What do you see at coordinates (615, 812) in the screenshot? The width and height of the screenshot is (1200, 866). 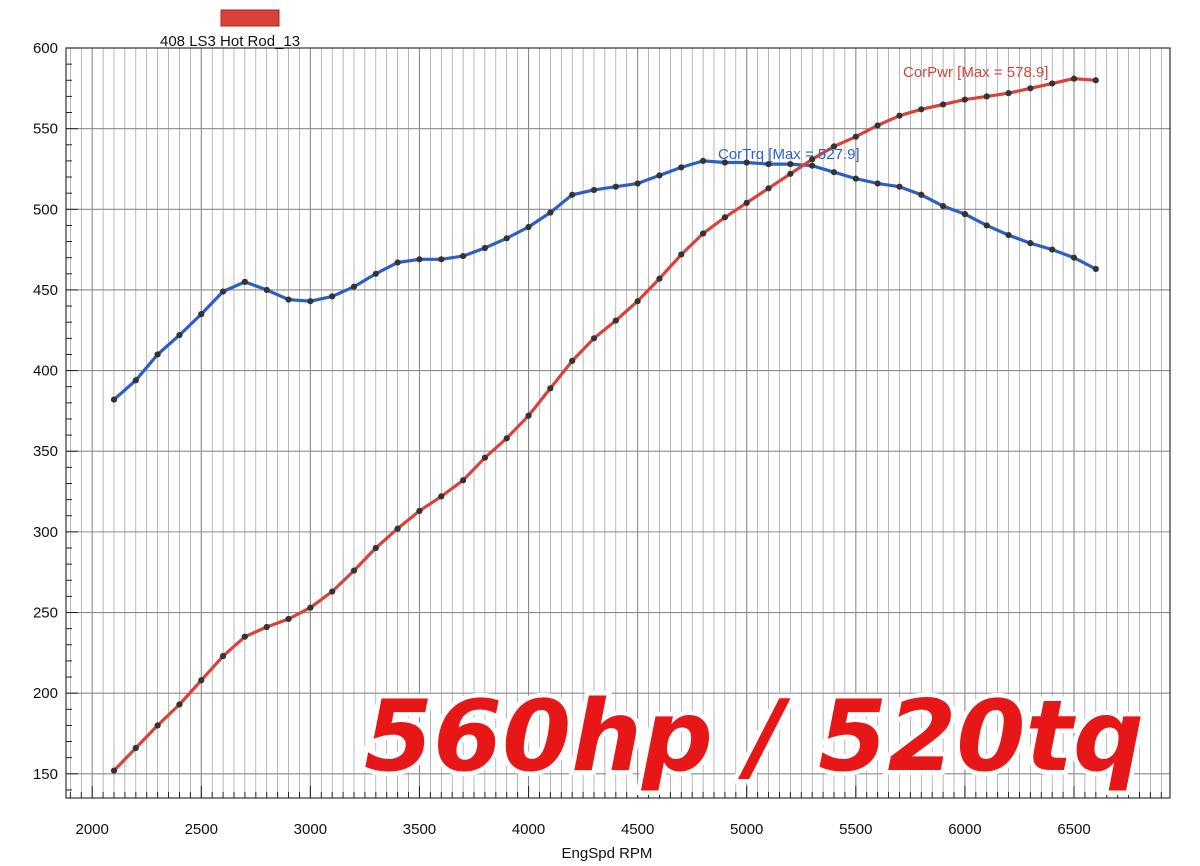 I see `x-axis-ticks: 2000 2500 3000 3500 4000 4500 5000 5500 6000 6500` at bounding box center [615, 812].